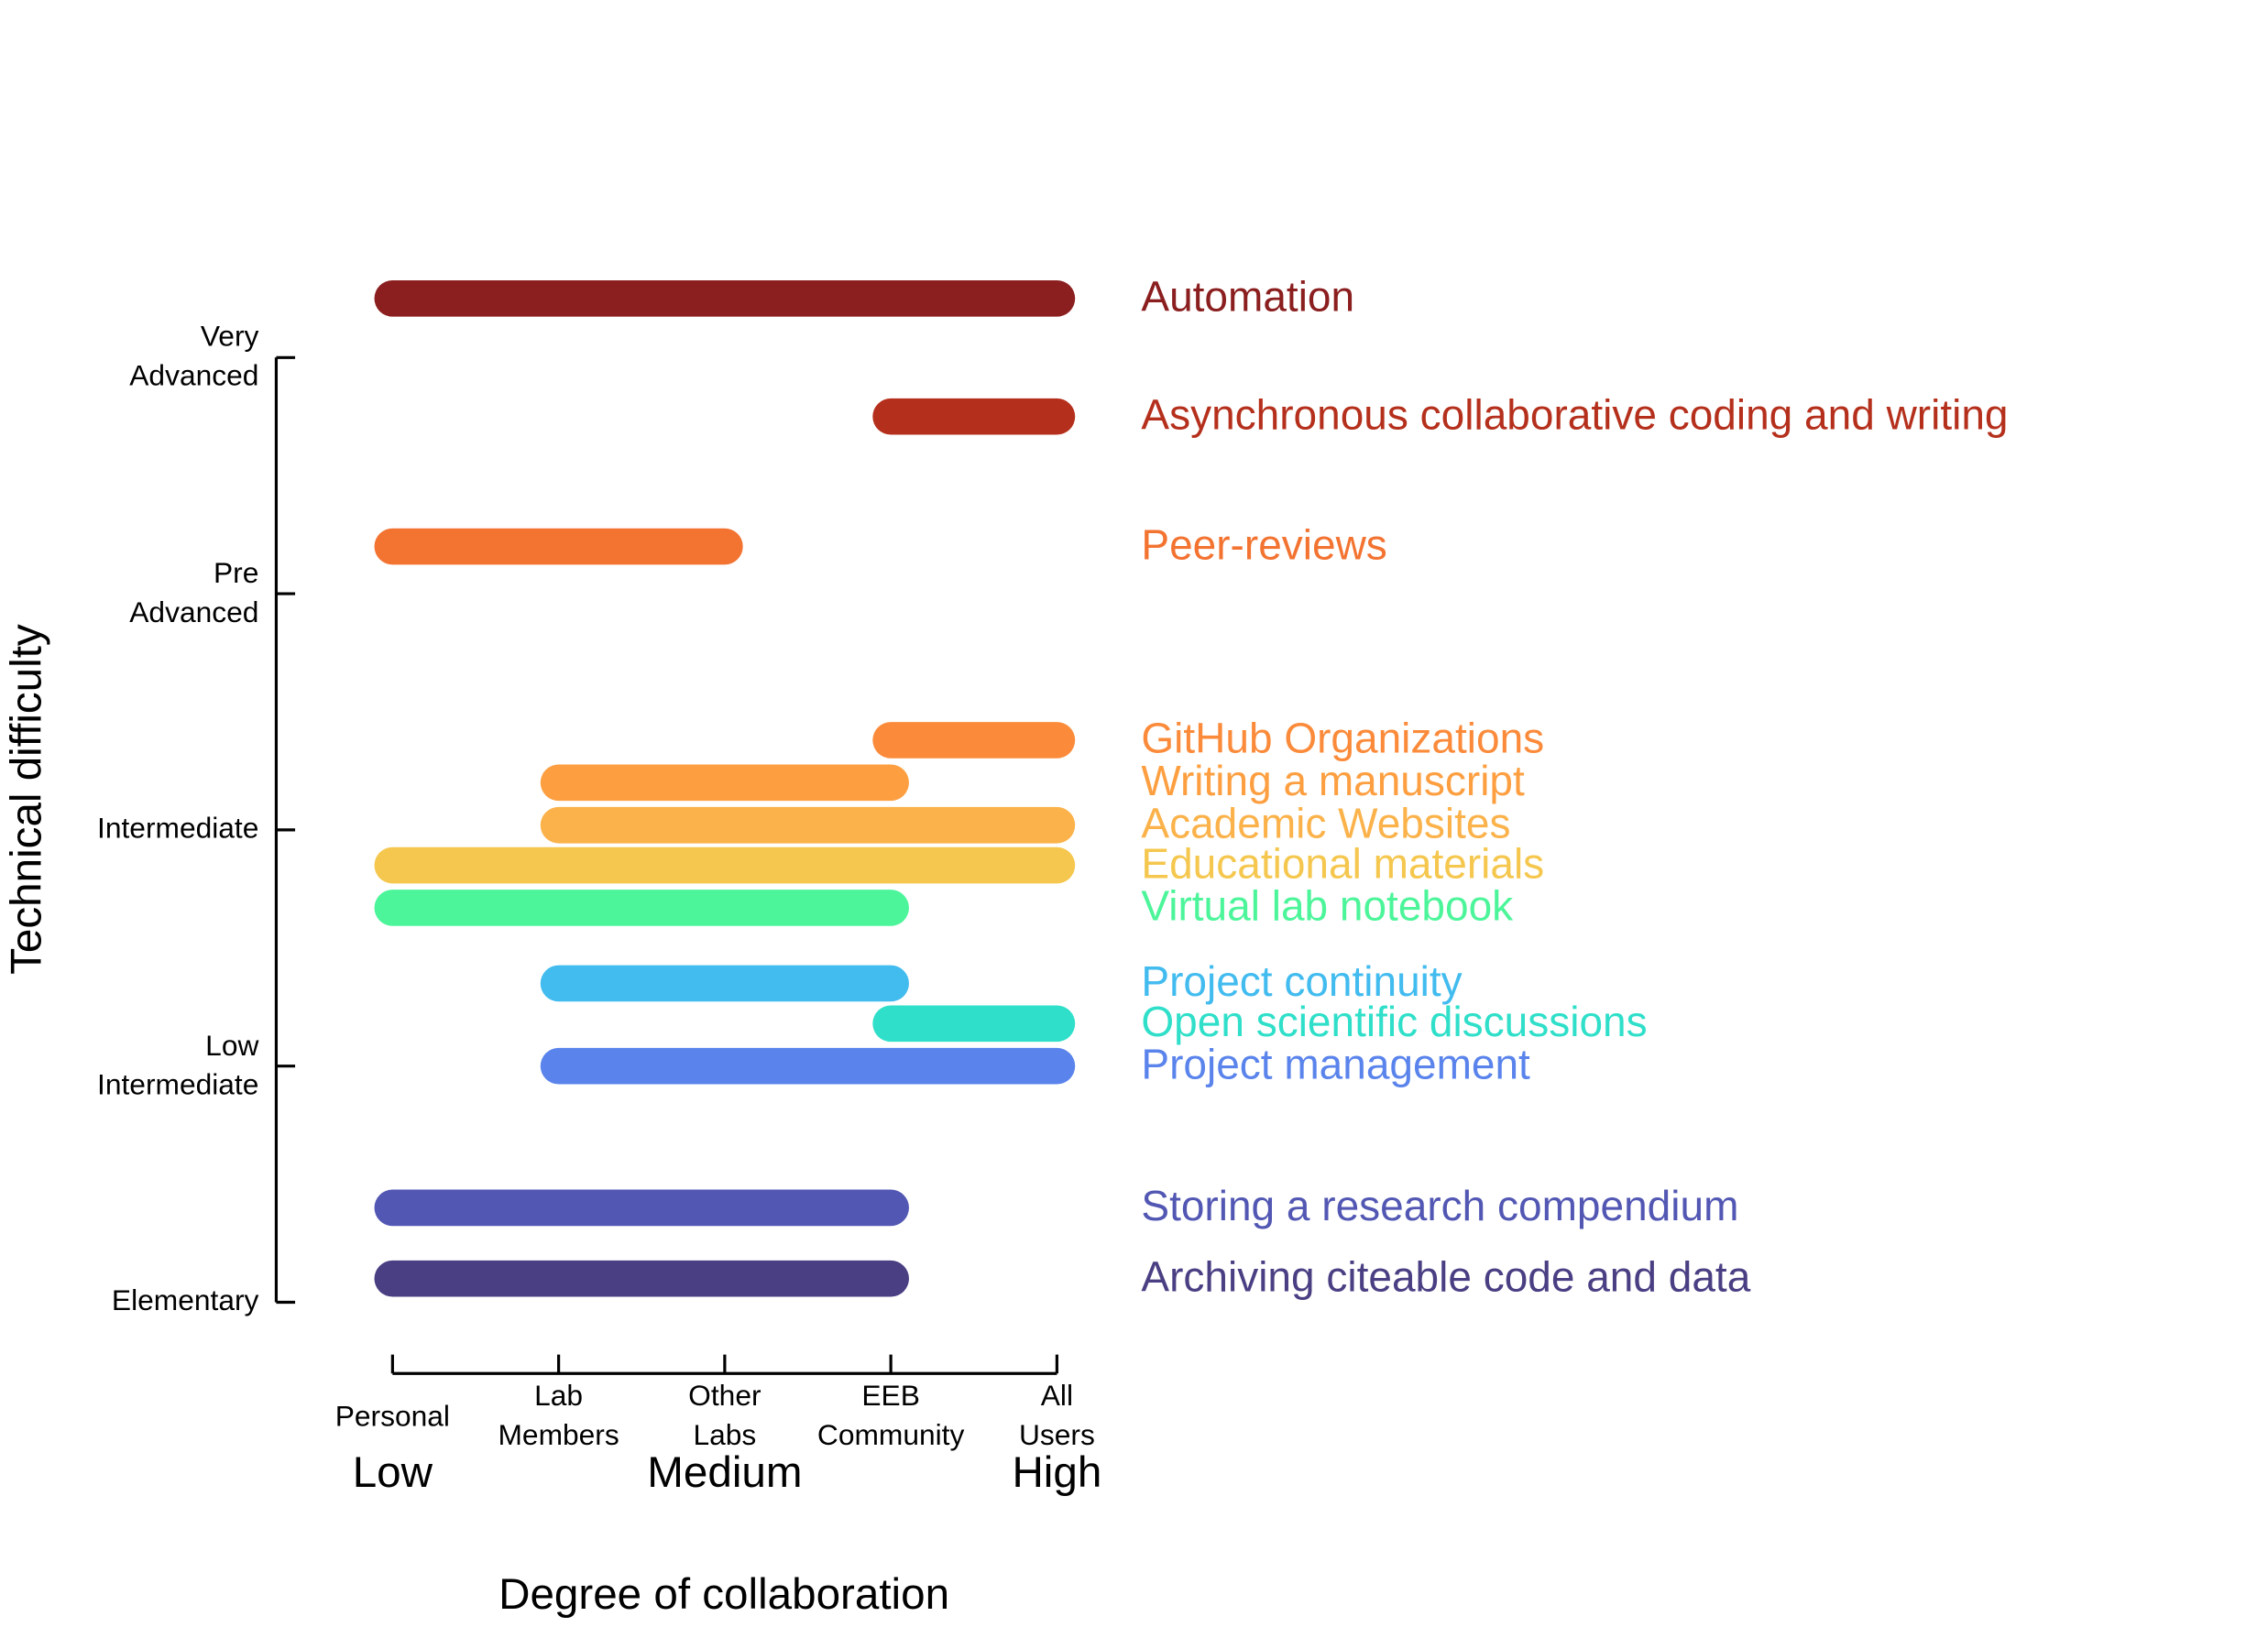 The height and width of the screenshot is (1649, 2268). What do you see at coordinates (1333, 780) in the screenshot?
I see `bar-label: Writing a manuscript` at bounding box center [1333, 780].